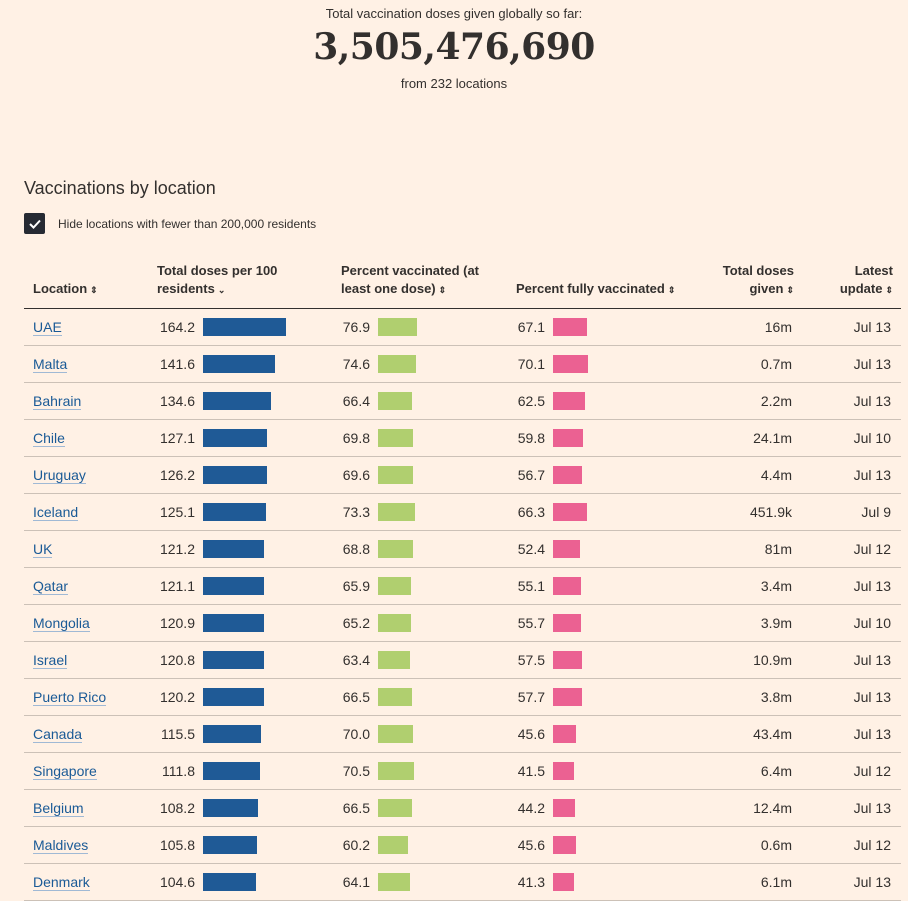  What do you see at coordinates (244, 808) in the screenshot?
I see `doses-per-100-bar-group: 108.2` at bounding box center [244, 808].